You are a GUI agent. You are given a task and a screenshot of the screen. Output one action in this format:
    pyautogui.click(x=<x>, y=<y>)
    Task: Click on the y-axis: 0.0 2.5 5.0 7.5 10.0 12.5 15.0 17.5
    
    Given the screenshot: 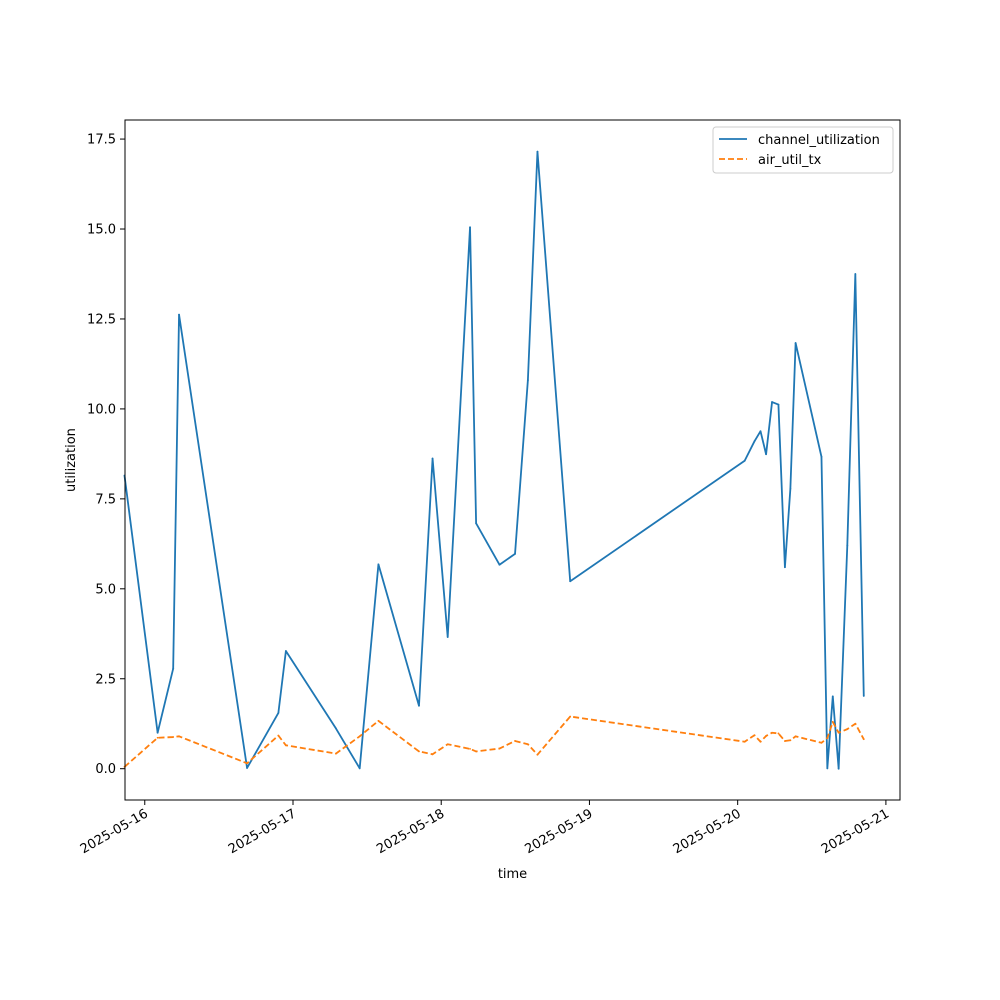 What is the action you would take?
    pyautogui.click(x=106, y=455)
    